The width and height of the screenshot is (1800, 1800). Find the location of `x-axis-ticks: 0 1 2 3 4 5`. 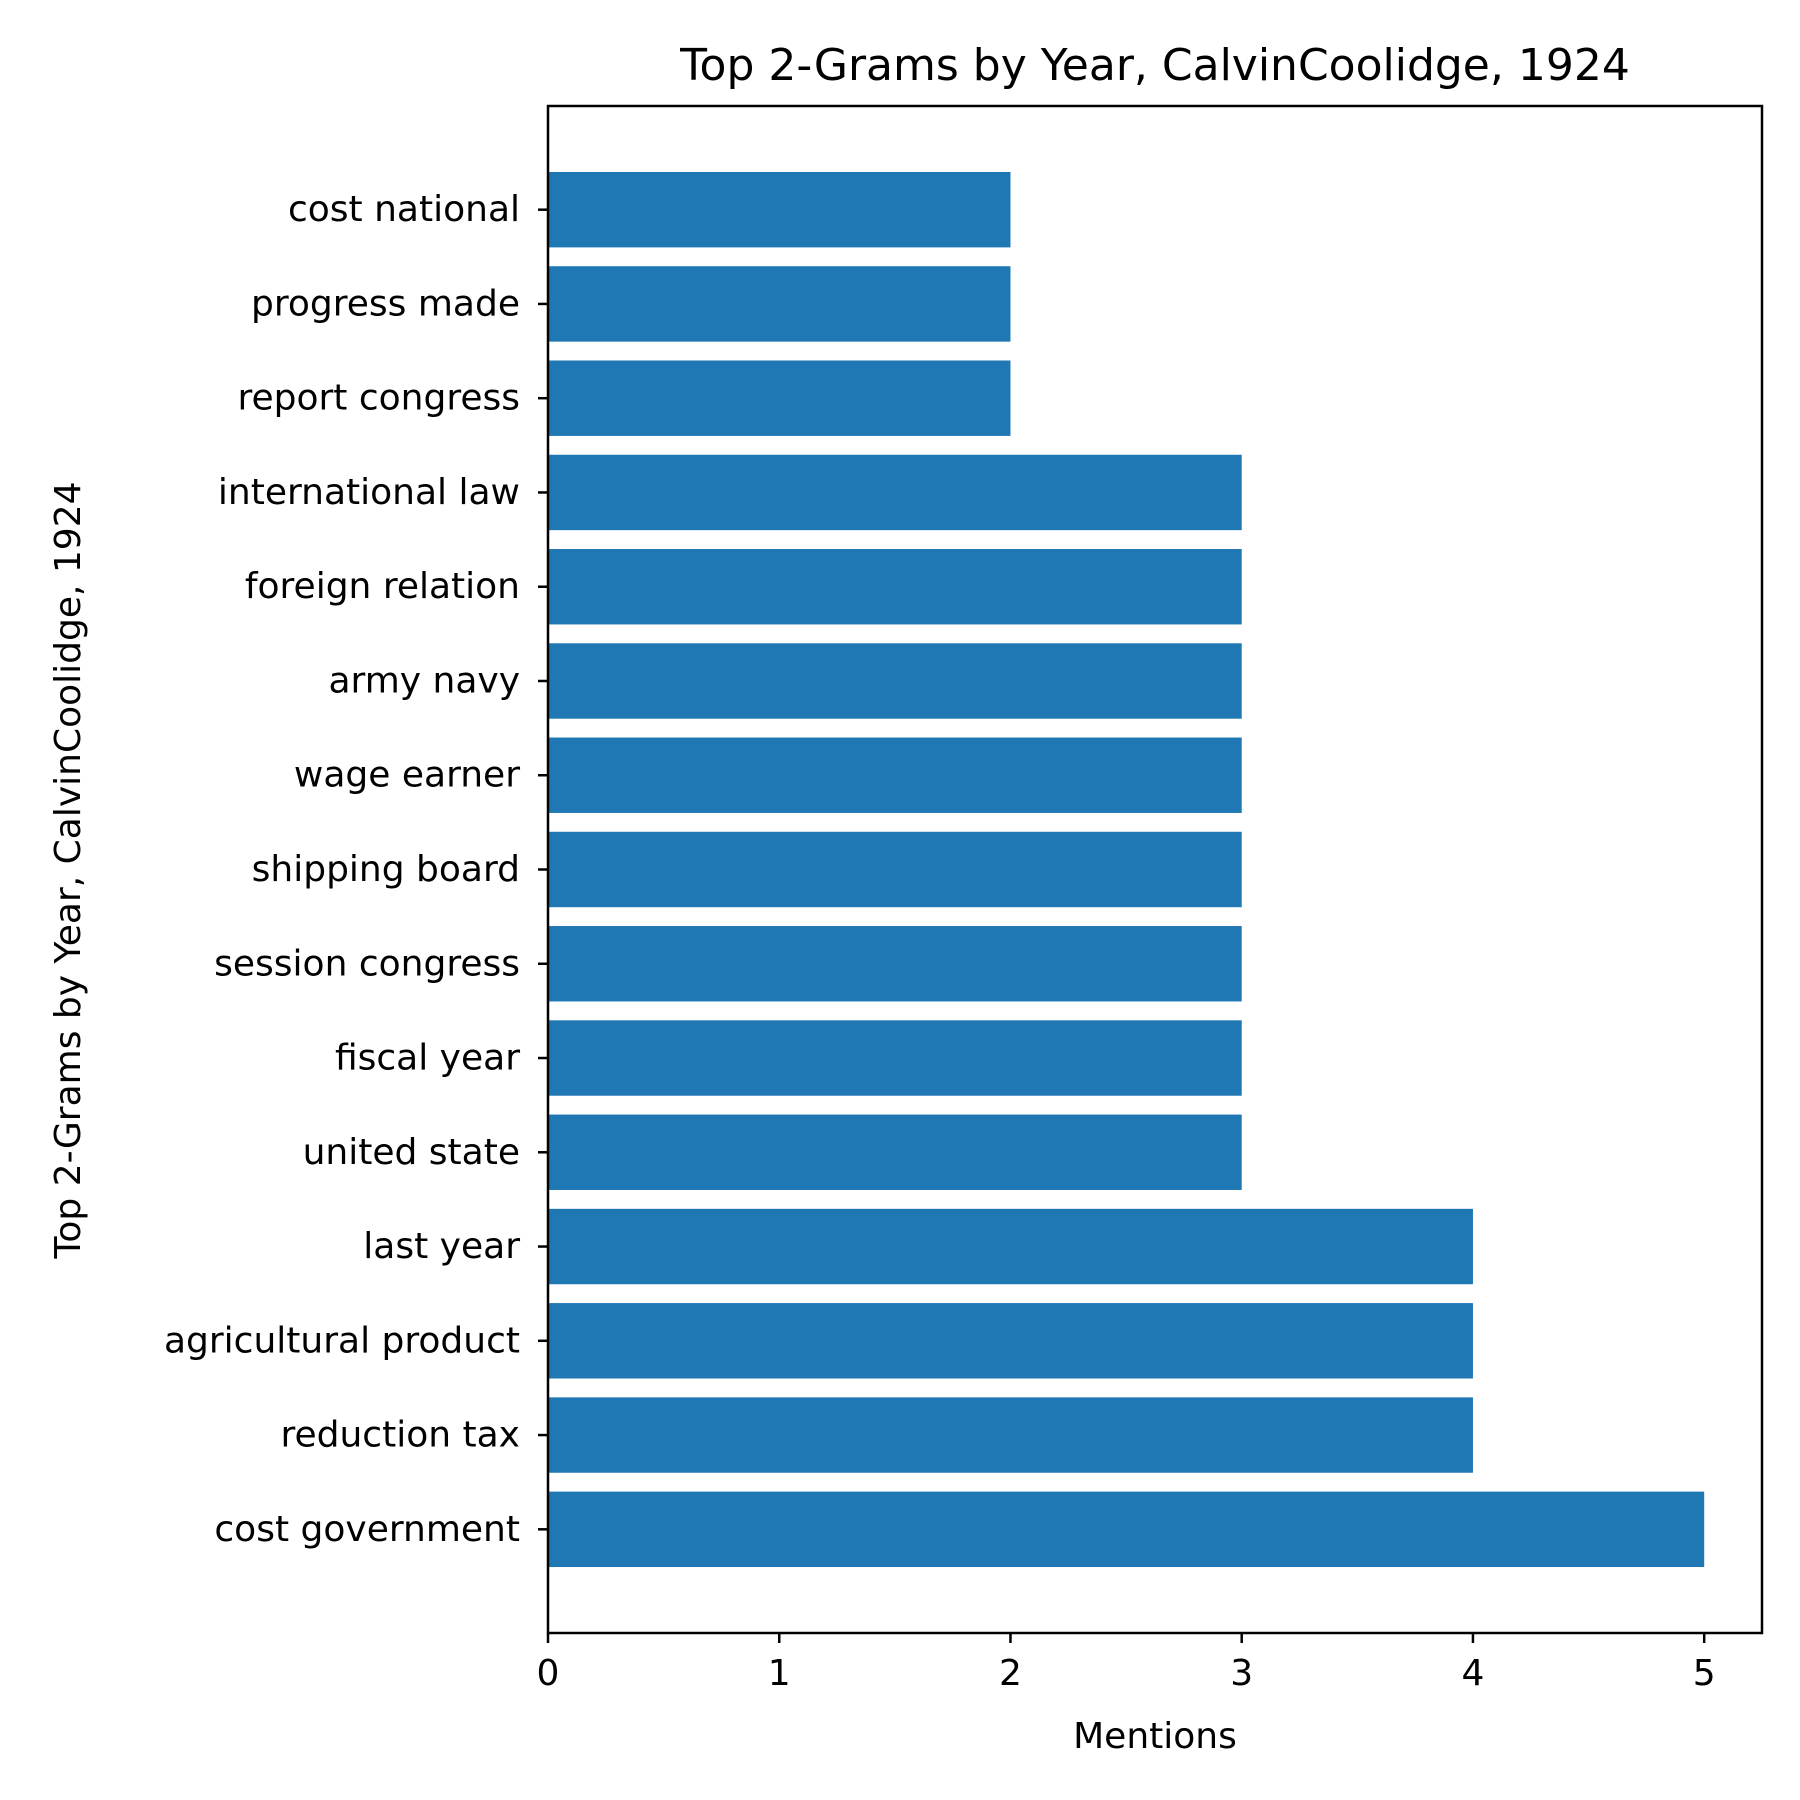

x-axis-ticks: 0 1 2 3 4 5 is located at coordinates (1126, 1663).